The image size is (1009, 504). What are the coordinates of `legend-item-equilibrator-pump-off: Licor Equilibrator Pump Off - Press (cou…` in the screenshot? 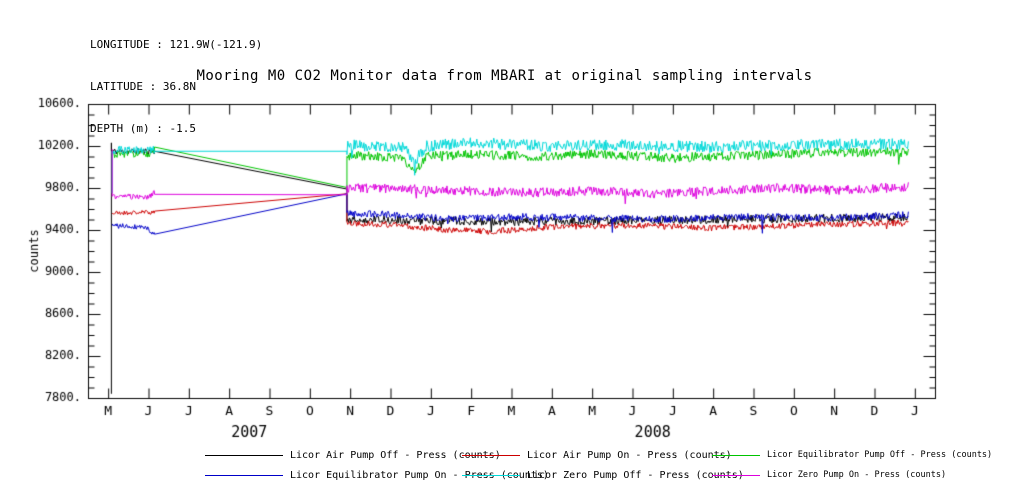 It's located at (852, 455).